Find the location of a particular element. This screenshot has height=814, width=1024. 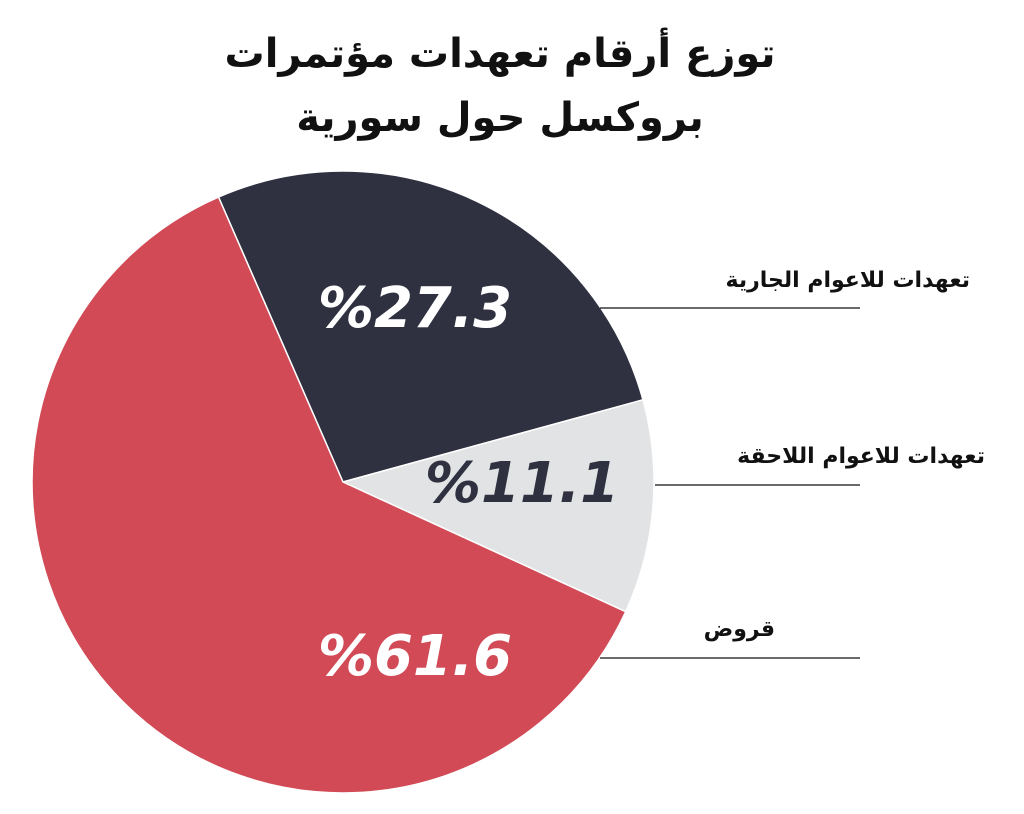

legend-label: قروض is located at coordinates (739, 629).